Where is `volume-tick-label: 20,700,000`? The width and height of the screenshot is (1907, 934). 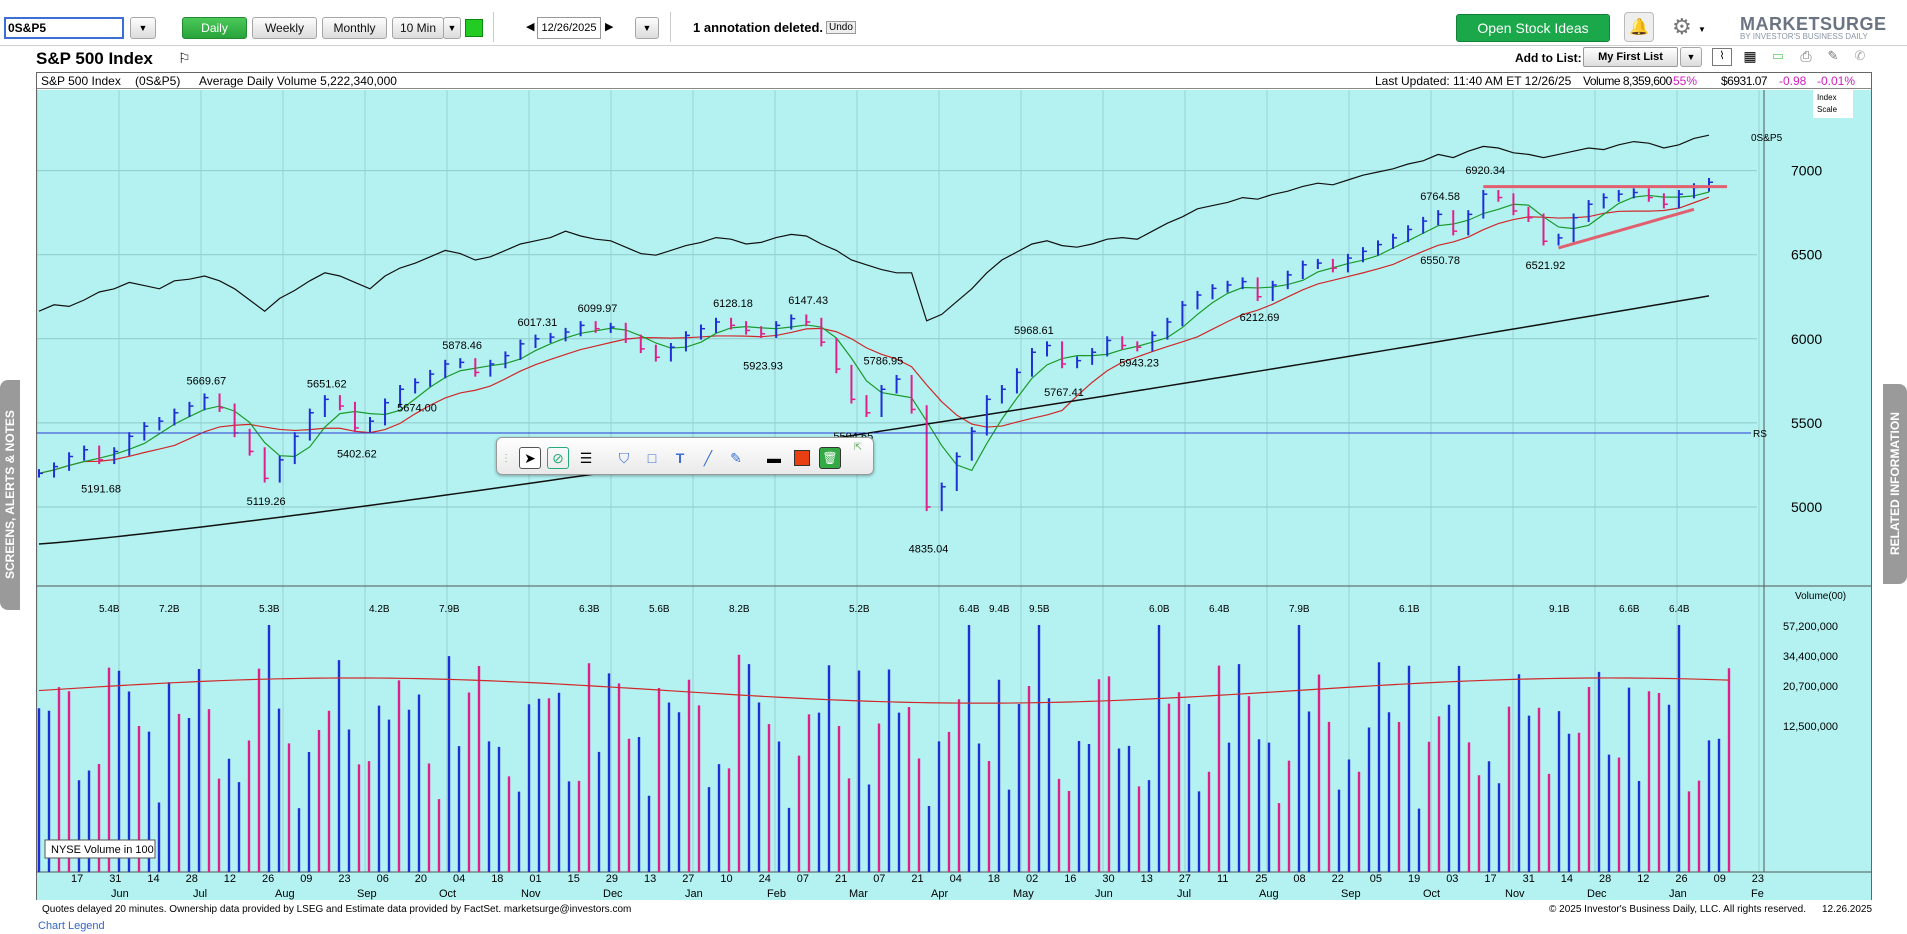
volume-tick-label: 20,700,000 is located at coordinates (1810, 687).